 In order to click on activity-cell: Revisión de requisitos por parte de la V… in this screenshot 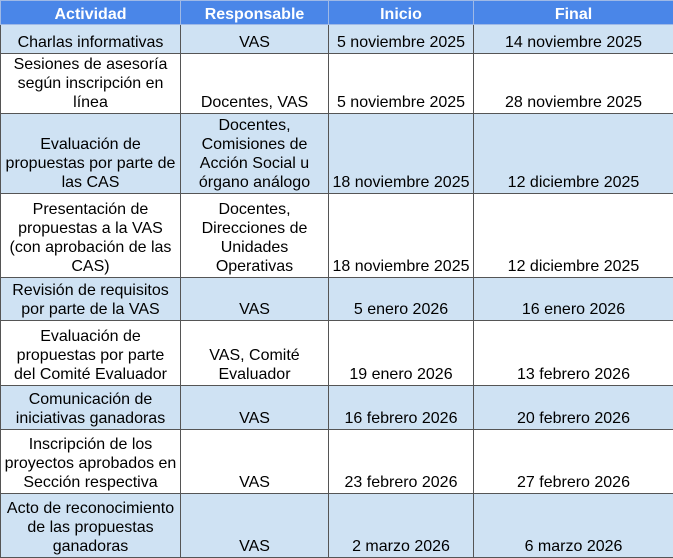, I will do `click(91, 299)`.